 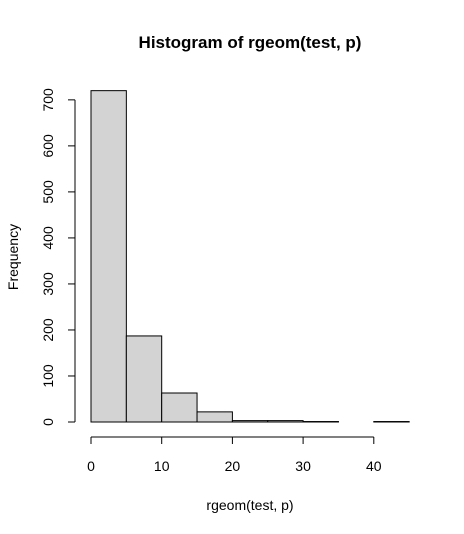 I want to click on x-axis: 0 10 20 30 40, so click(x=234, y=455).